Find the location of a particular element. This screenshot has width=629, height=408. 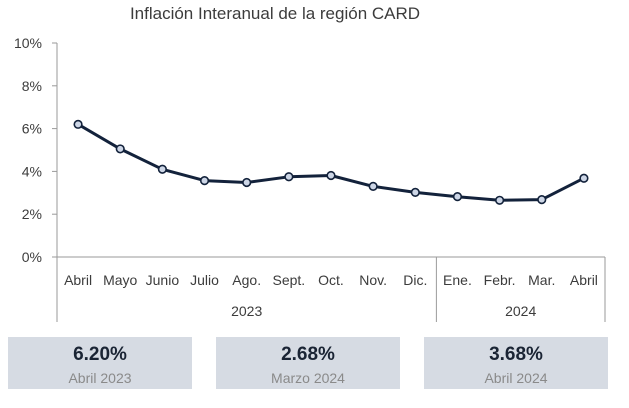

stat-card-label: Abril 2023 is located at coordinates (100, 378).